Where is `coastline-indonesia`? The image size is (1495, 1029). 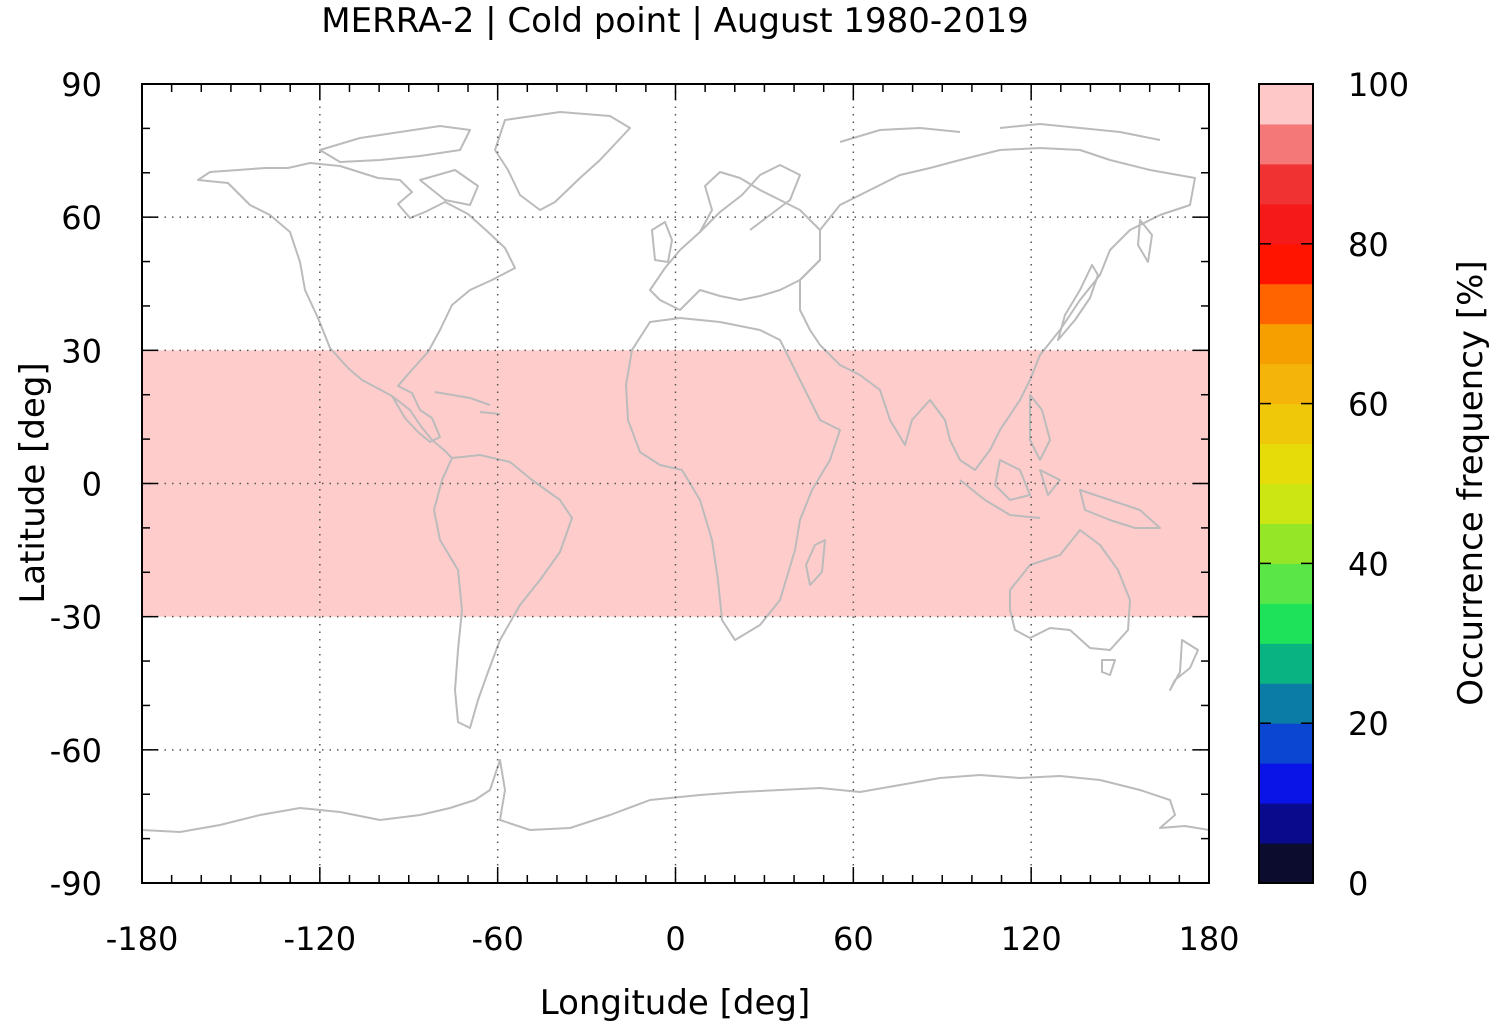 coastline-indonesia is located at coordinates (1060, 494).